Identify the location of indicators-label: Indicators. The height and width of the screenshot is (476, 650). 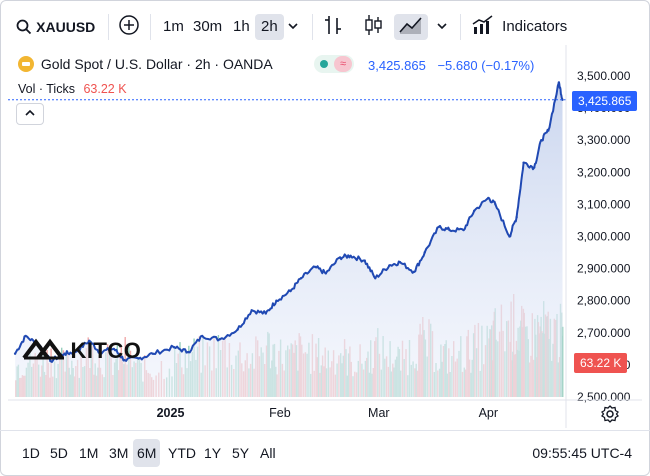
(535, 26).